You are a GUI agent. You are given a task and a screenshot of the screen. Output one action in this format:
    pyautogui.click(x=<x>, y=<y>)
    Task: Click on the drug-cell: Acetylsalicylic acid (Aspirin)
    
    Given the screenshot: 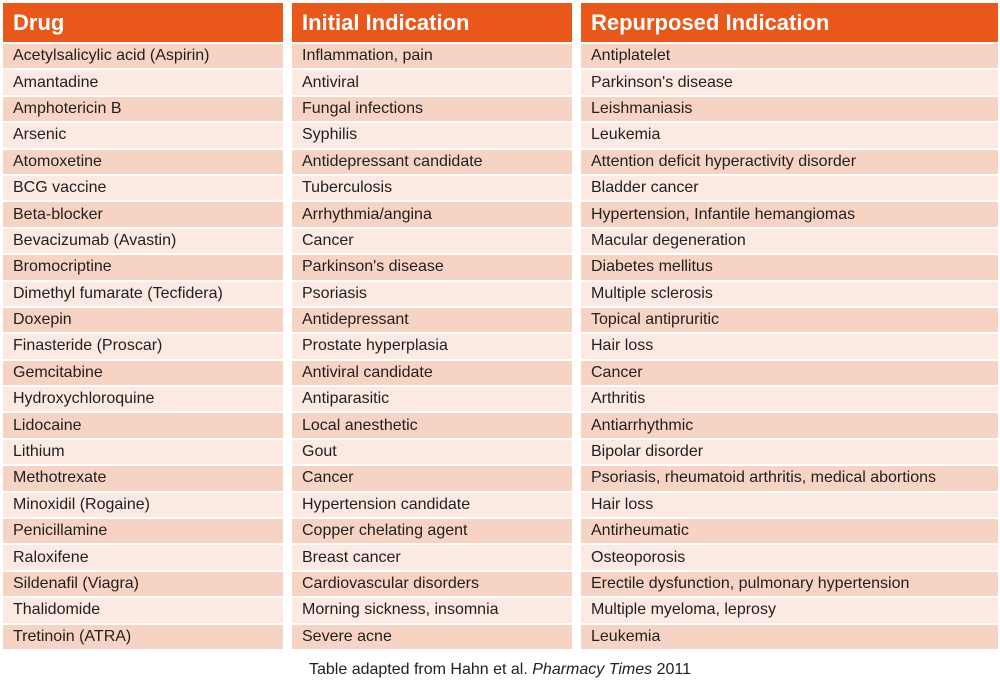 What is the action you would take?
    pyautogui.click(x=146, y=57)
    